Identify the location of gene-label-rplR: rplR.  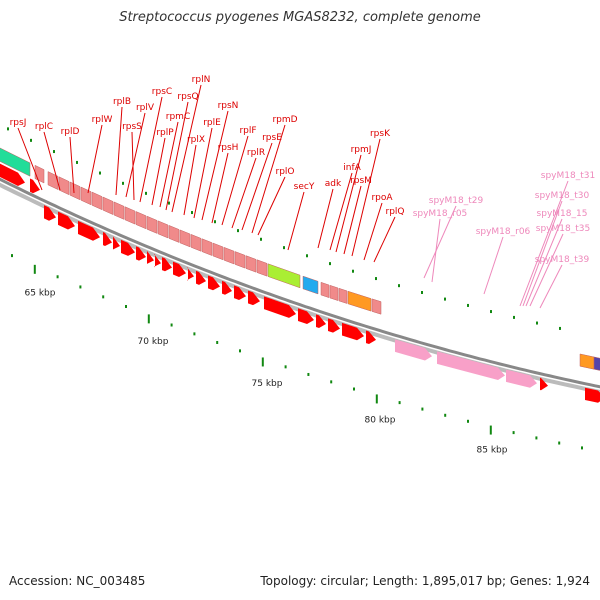
(256, 153).